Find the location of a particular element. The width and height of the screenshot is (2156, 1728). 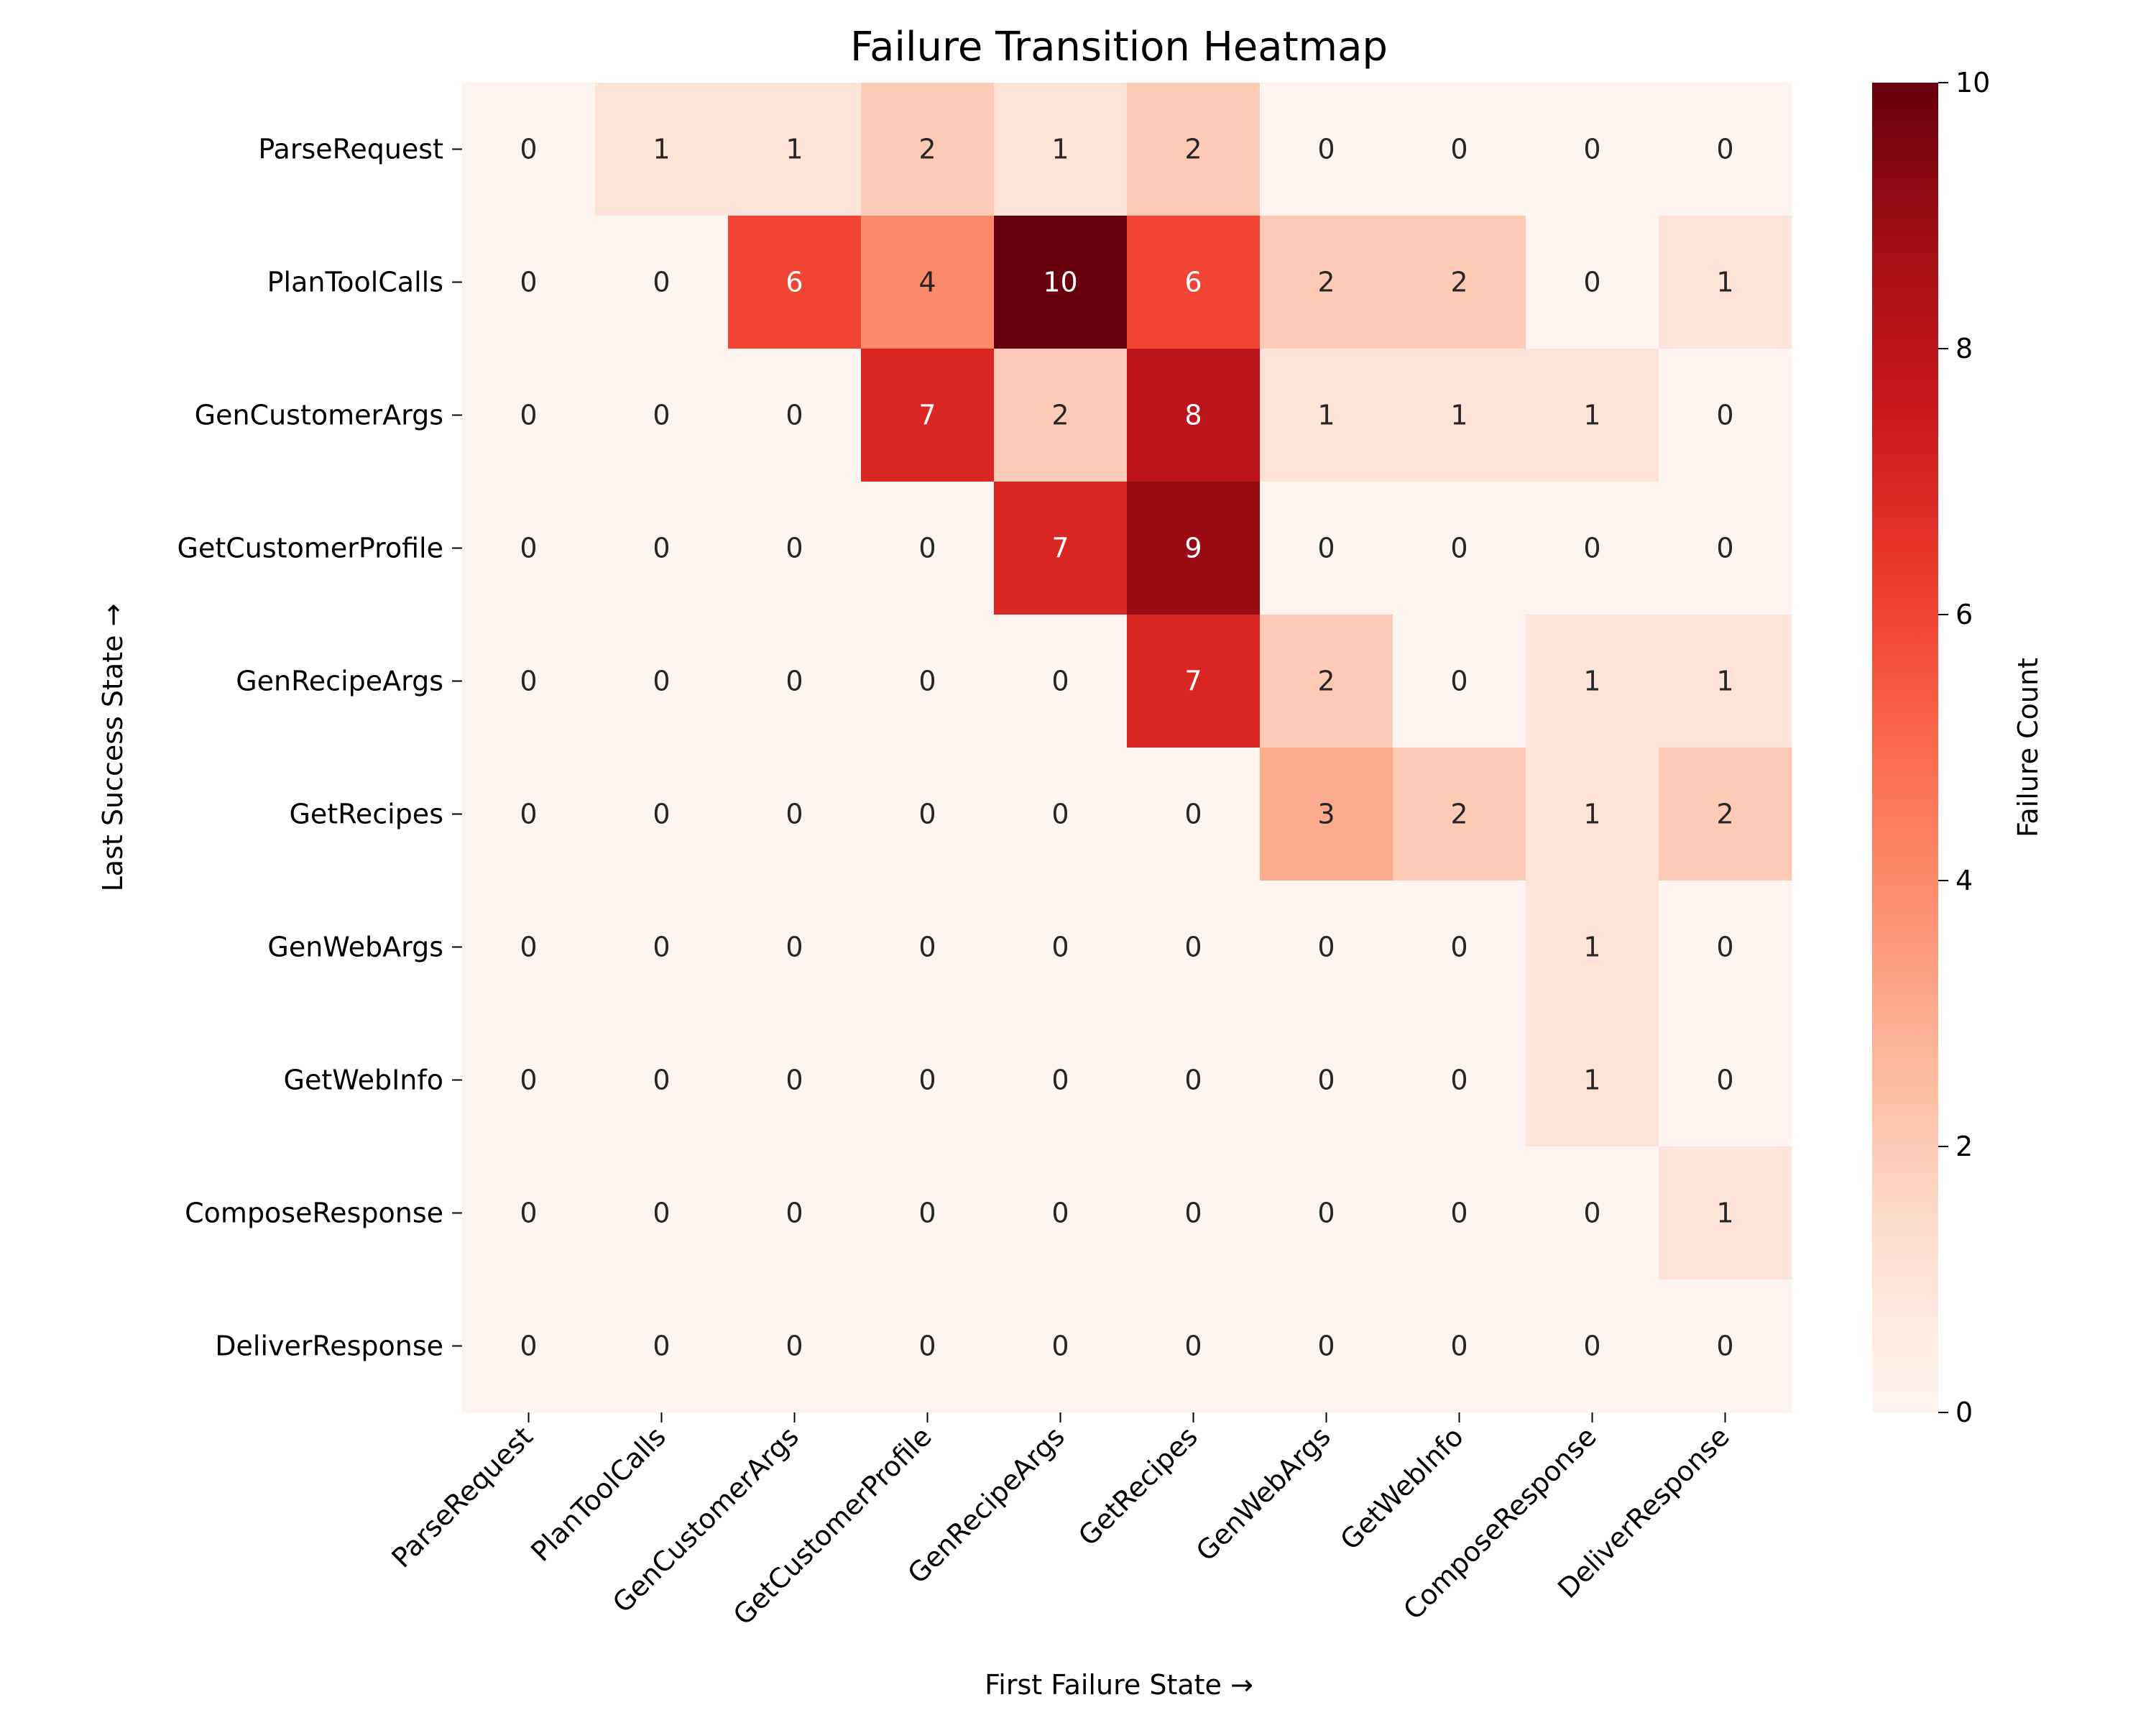

y-tick-label: ParseRequest is located at coordinates (351, 149).